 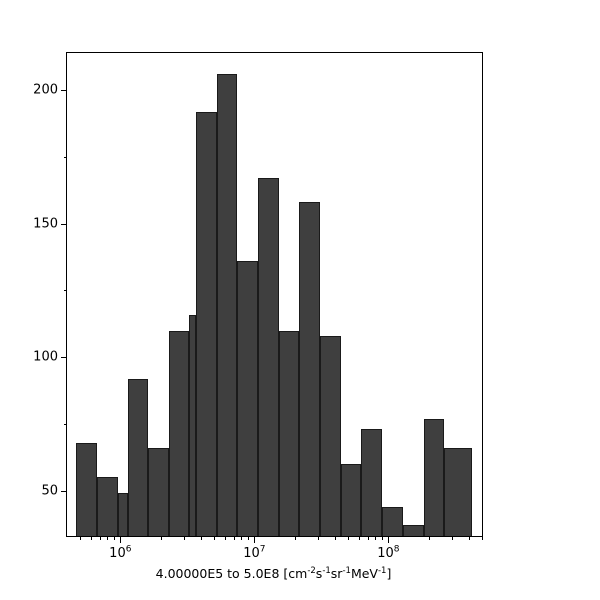 I want to click on x-axis-title: 4.00000E5 to 5.0E8 [cm-2s-1sr-1MeV-1], so click(x=273, y=573).